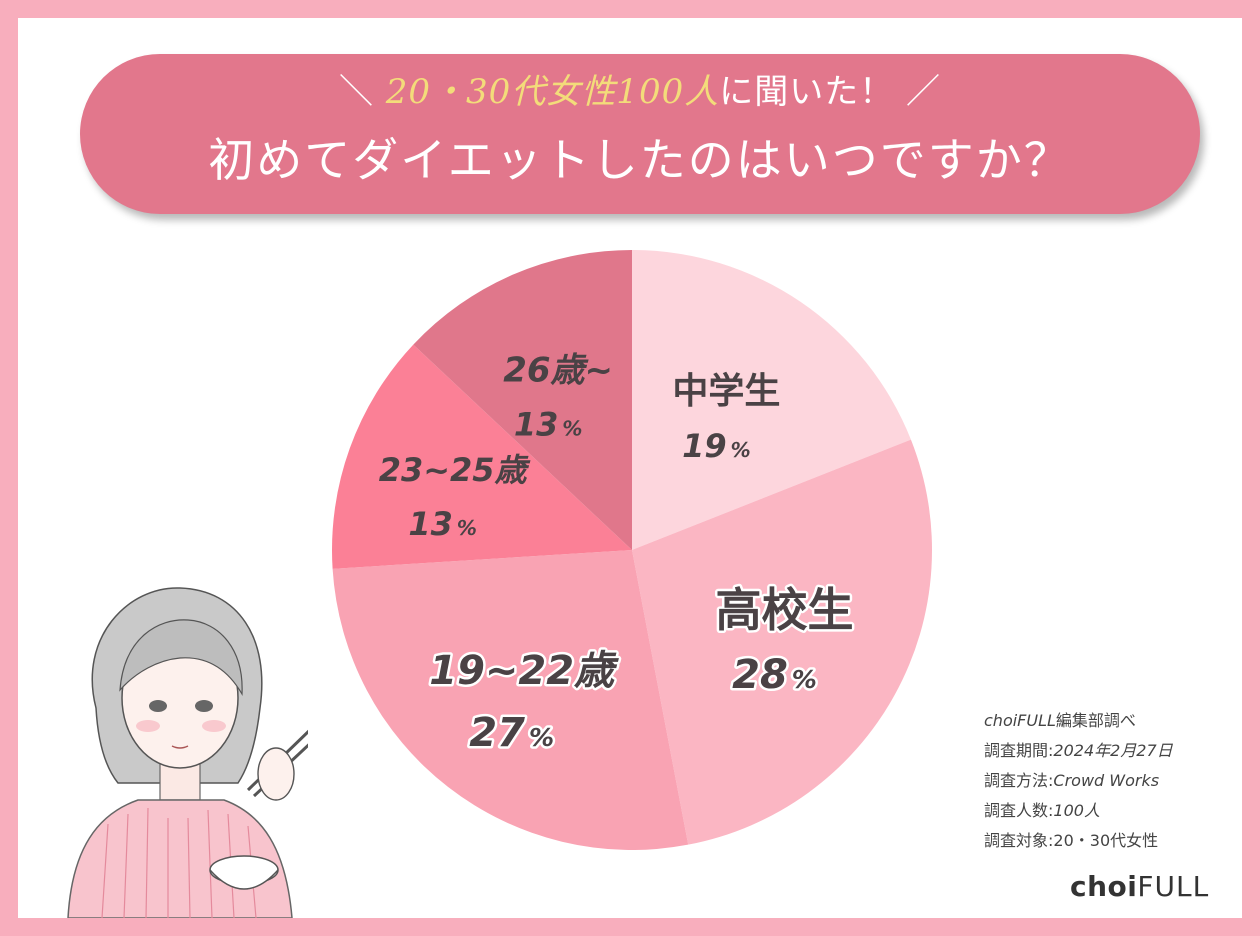  I want to click on slice-label-category-age-26-plus: 26歳~, so click(558, 370).